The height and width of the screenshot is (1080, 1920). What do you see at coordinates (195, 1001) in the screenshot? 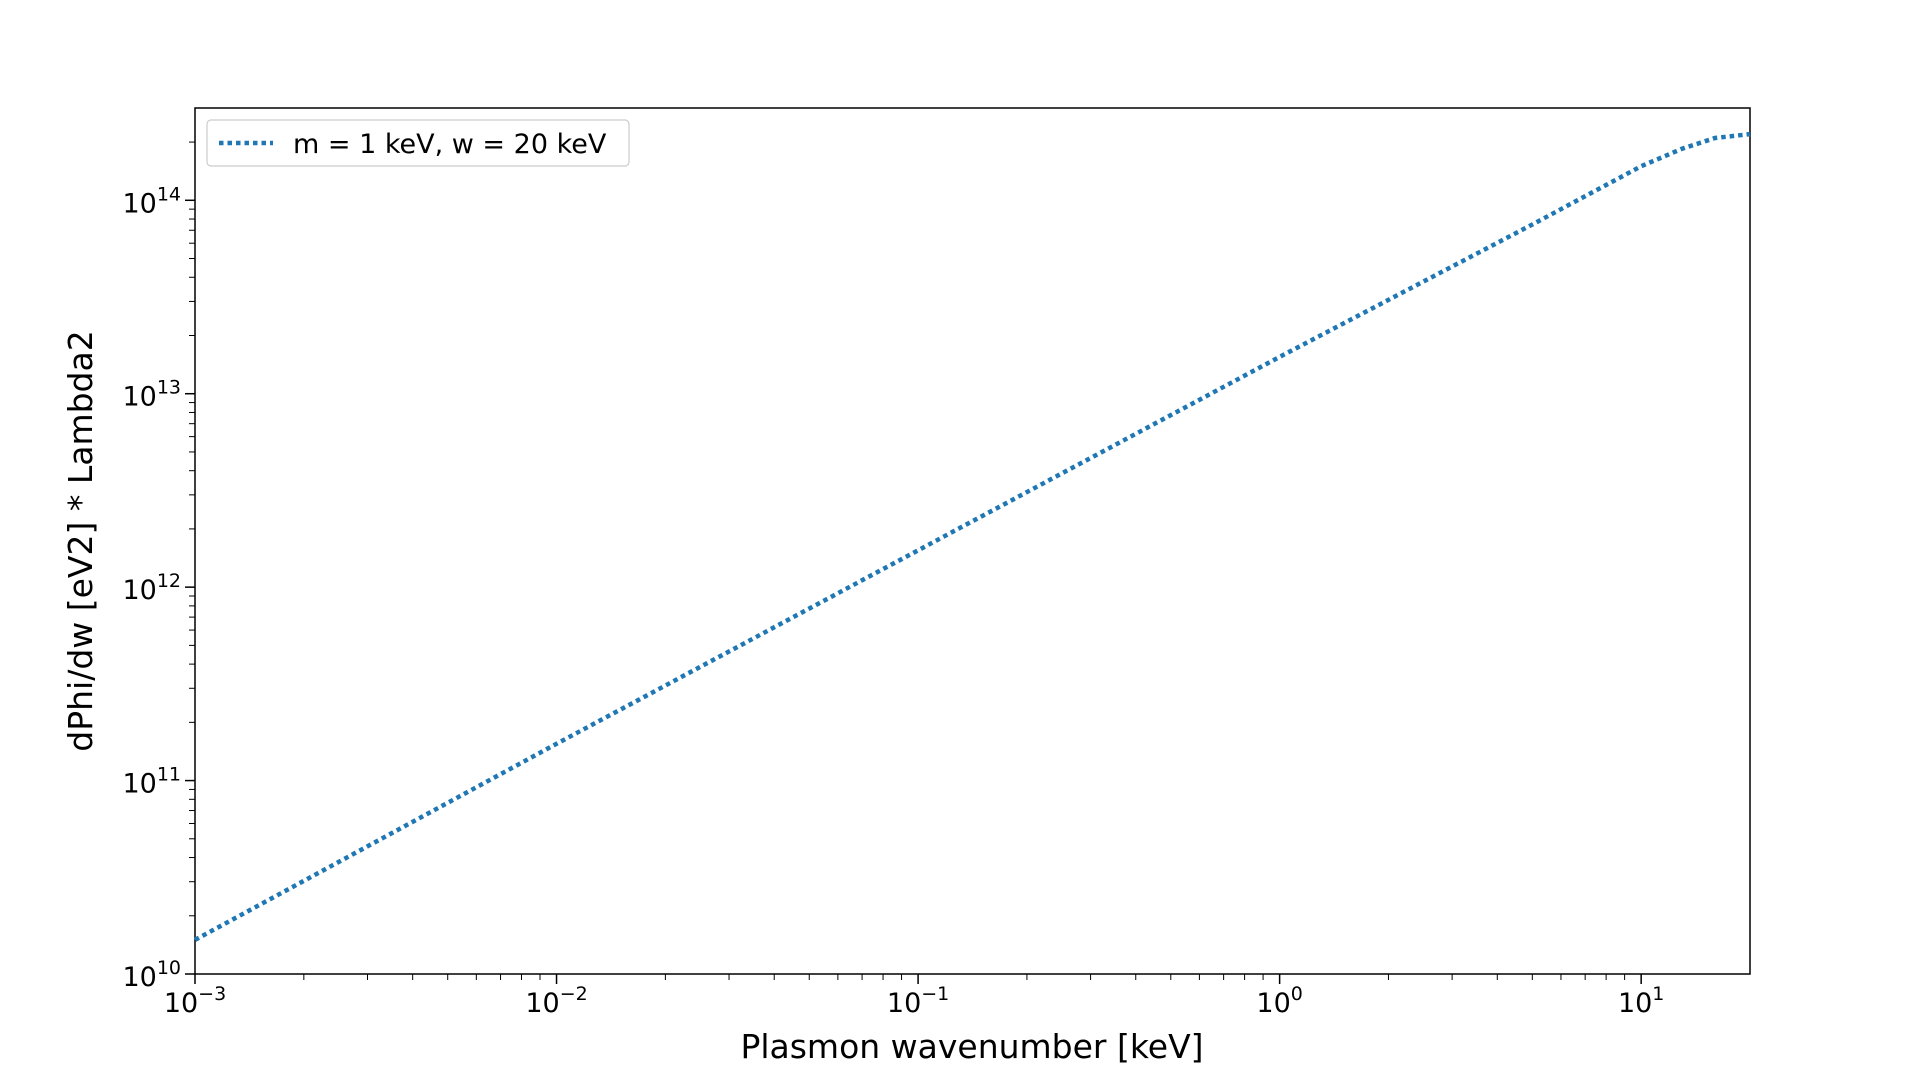
I see `x-tick-label: 10⁻³` at bounding box center [195, 1001].